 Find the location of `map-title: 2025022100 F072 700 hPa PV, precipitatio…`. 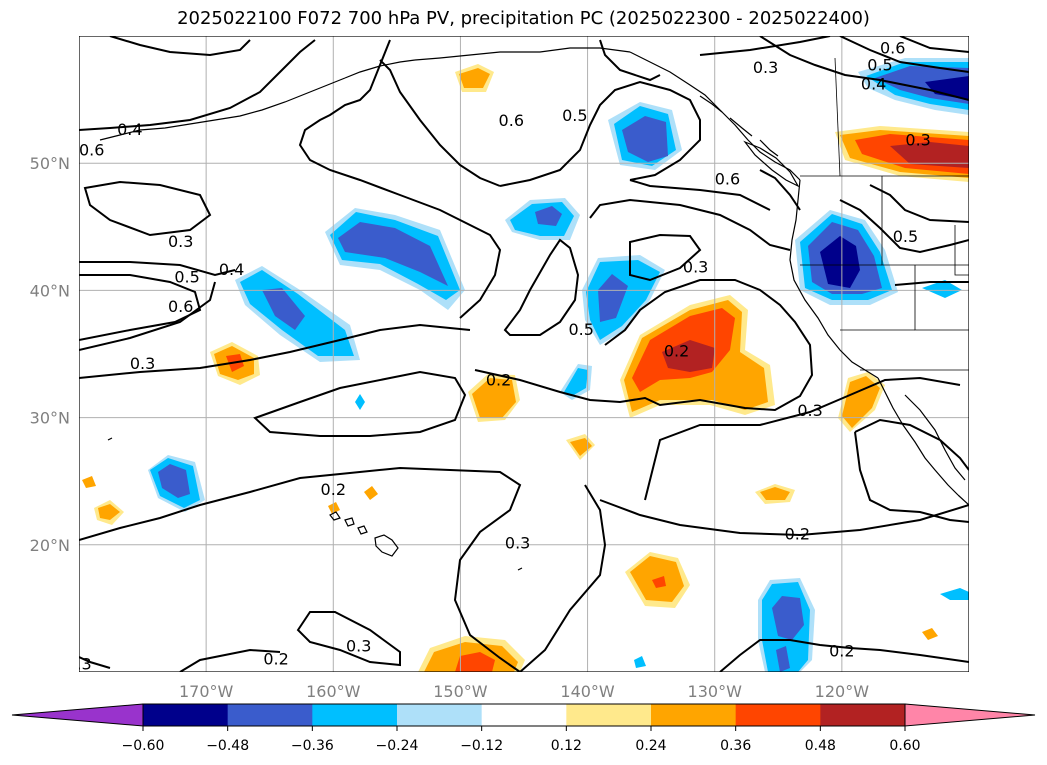

map-title: 2025022100 F072 700 hPa PV, precipitatio… is located at coordinates (523, 18).